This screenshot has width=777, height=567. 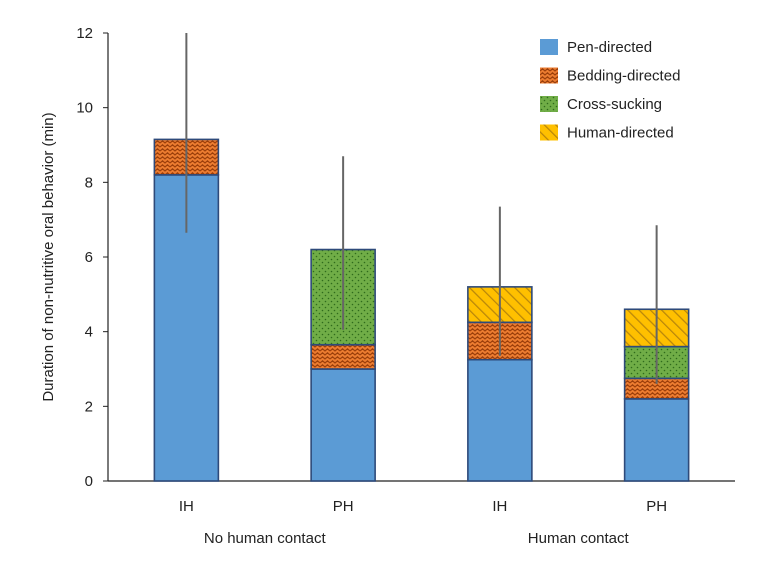 I want to click on y-tick-label: 4, so click(x=89, y=332).